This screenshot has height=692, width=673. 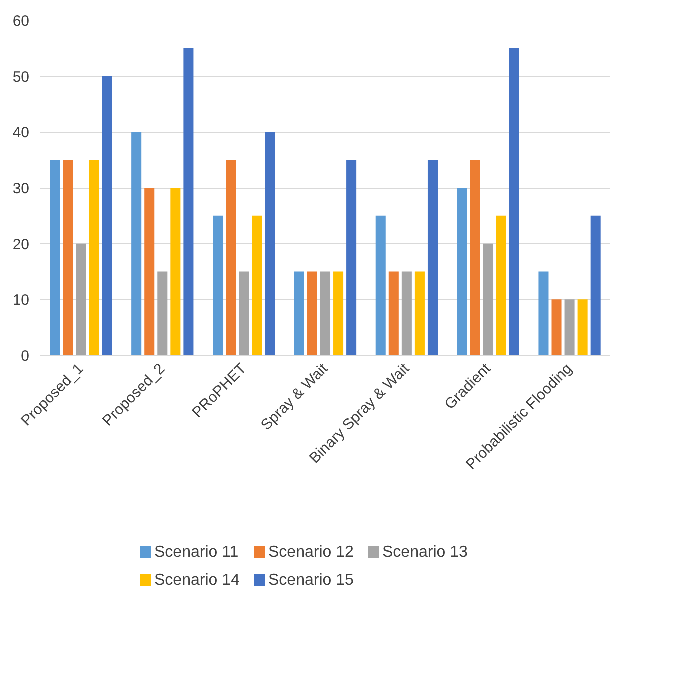 I want to click on legend-label: Scenario 12, so click(x=311, y=552).